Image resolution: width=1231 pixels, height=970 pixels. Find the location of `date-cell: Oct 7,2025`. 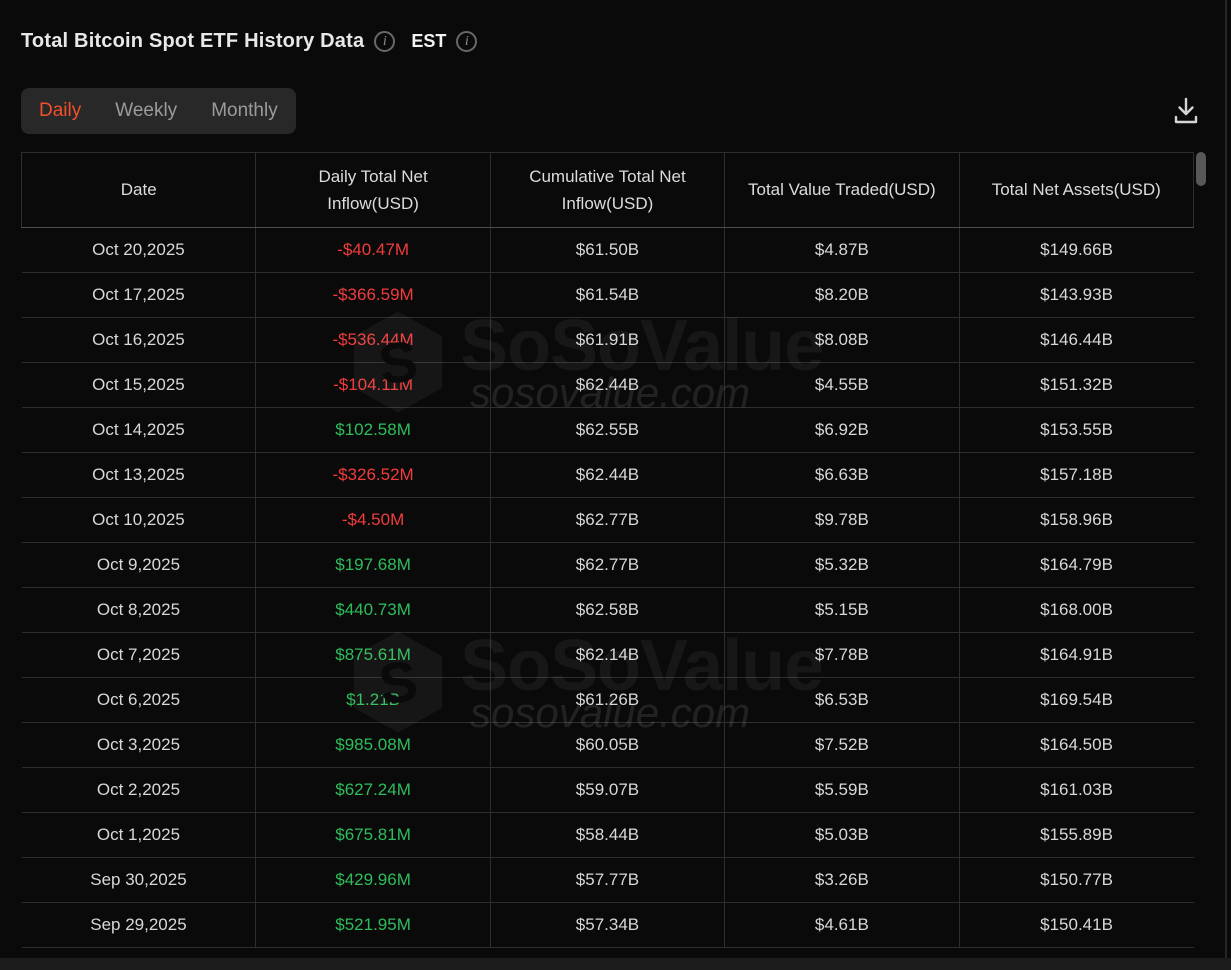

date-cell: Oct 7,2025 is located at coordinates (139, 655).